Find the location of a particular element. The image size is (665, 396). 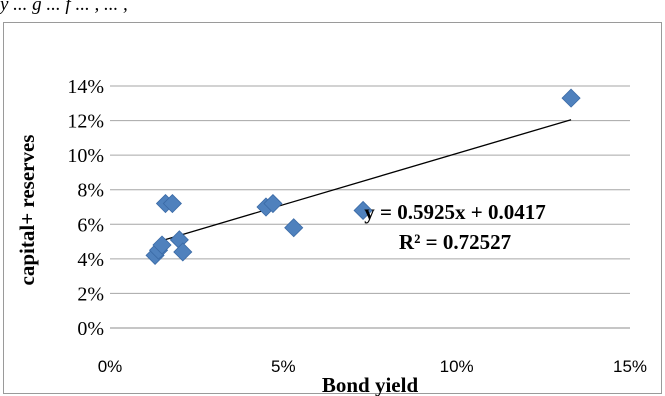

y-tick-label: 2% is located at coordinates (90, 294).